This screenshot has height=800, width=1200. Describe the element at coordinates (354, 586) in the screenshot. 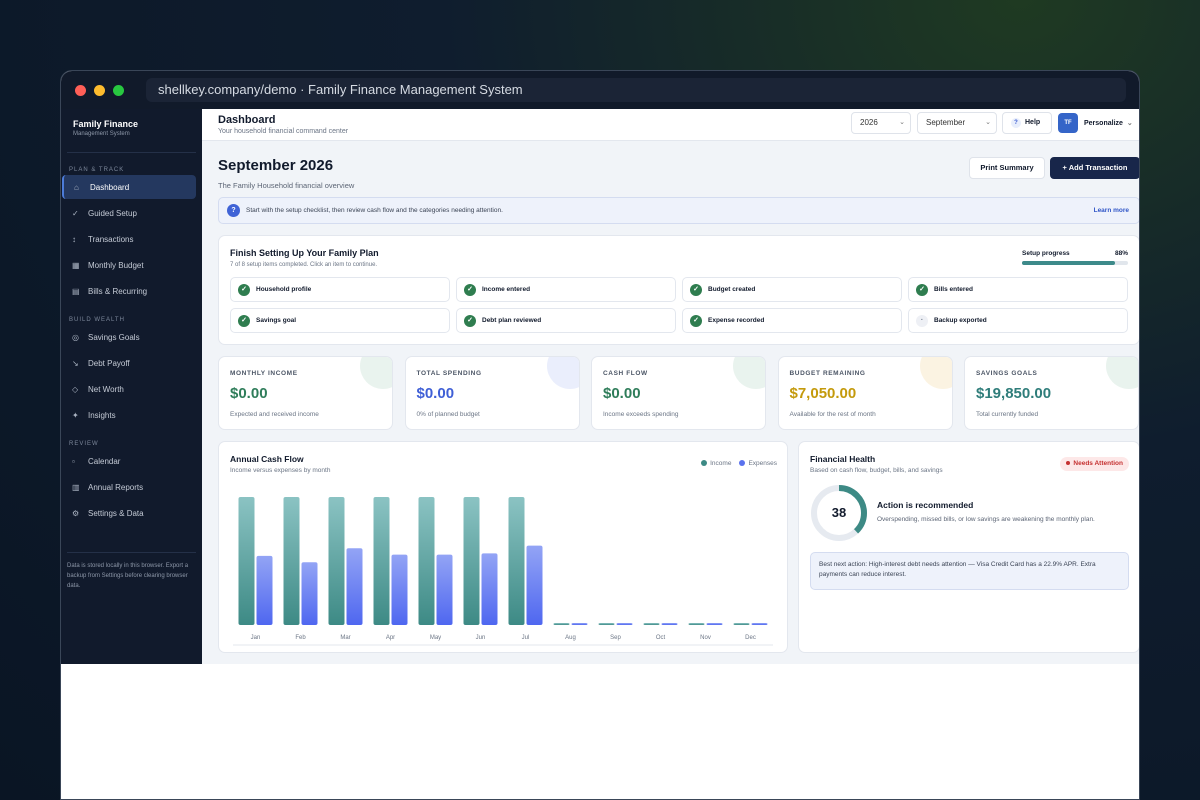

I see `bar-expenses-mar` at that location.